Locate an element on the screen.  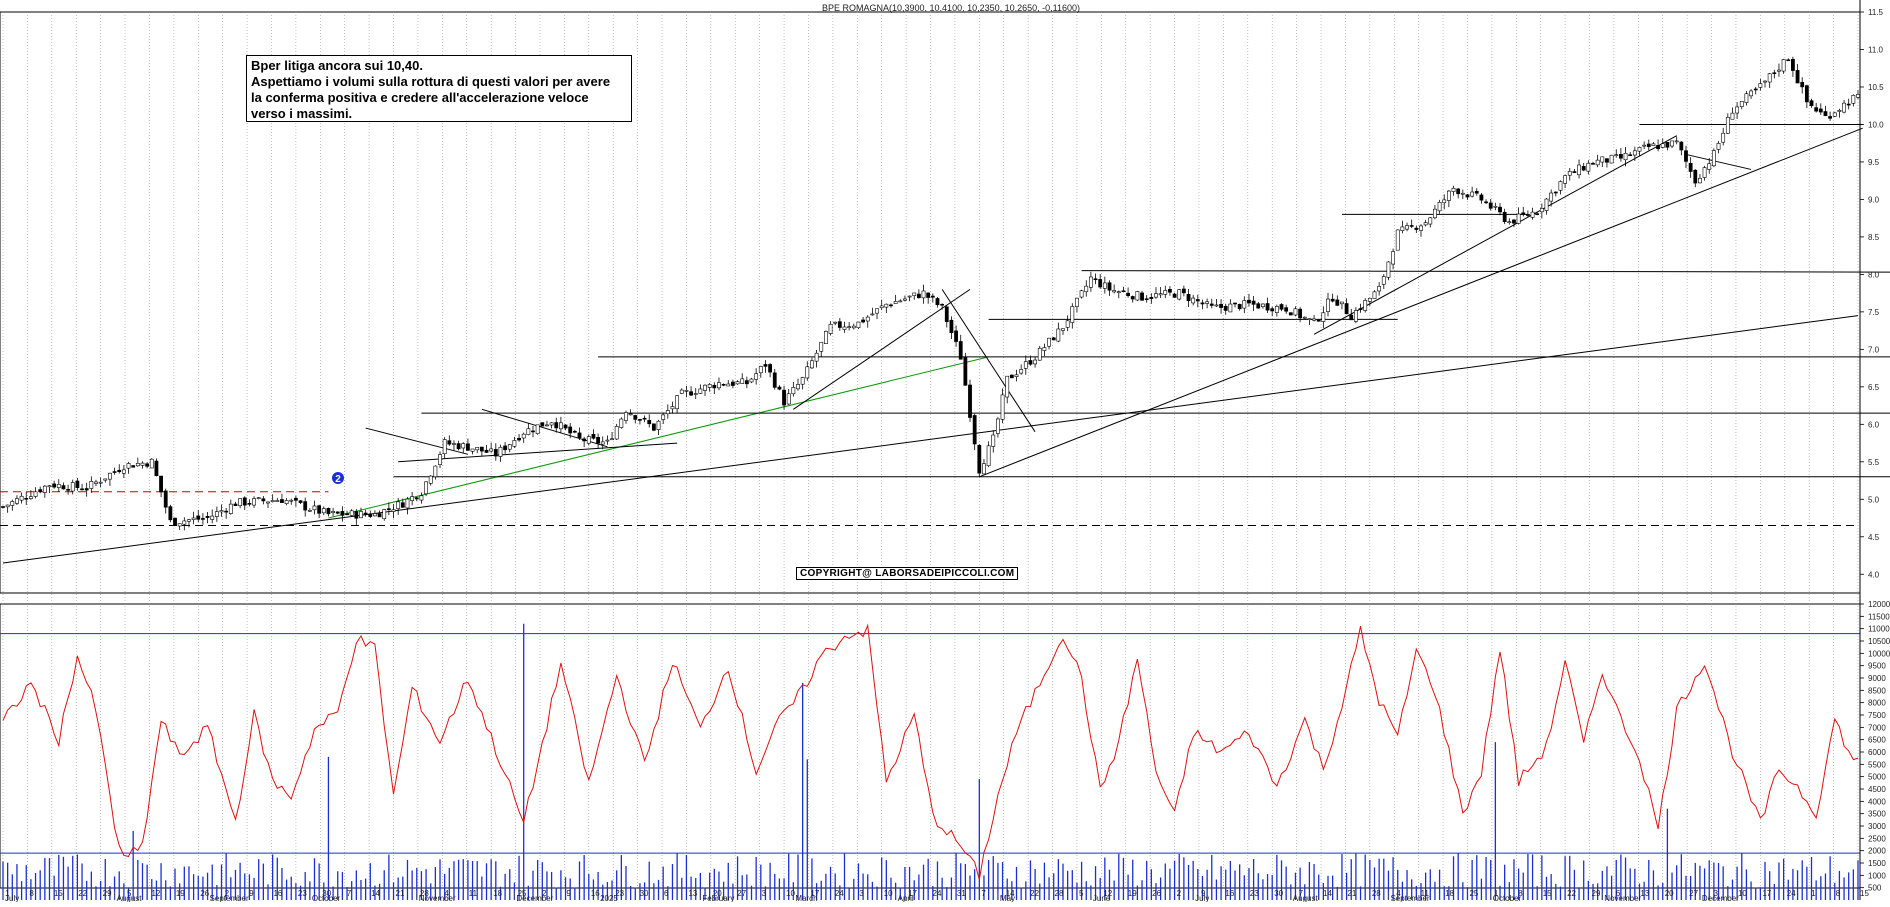
osc-tick-label: 12000 is located at coordinates (1879, 604).